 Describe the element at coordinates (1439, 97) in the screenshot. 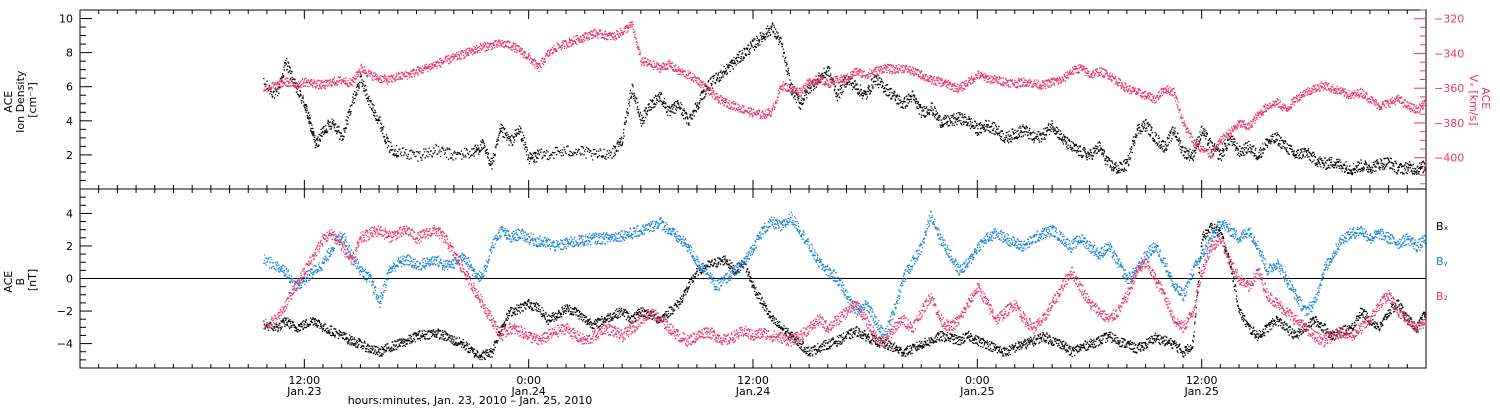

I see `top-right-axis: −320 −340 −360 −380 −400` at that location.